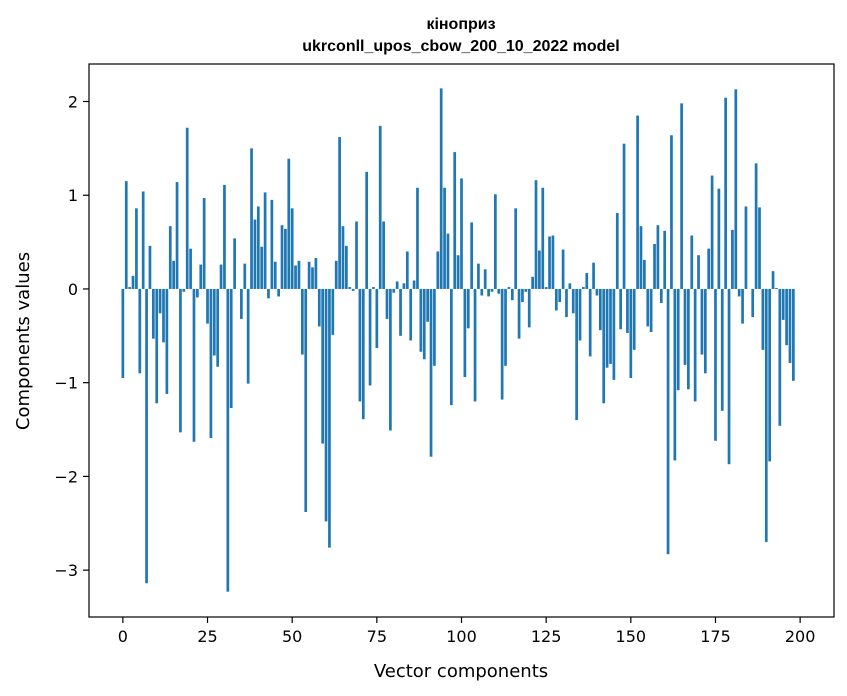  What do you see at coordinates (460, 46) in the screenshot?
I see `chart-subtitle: ukrconll_upos_cbow_200_10_2022 model` at bounding box center [460, 46].